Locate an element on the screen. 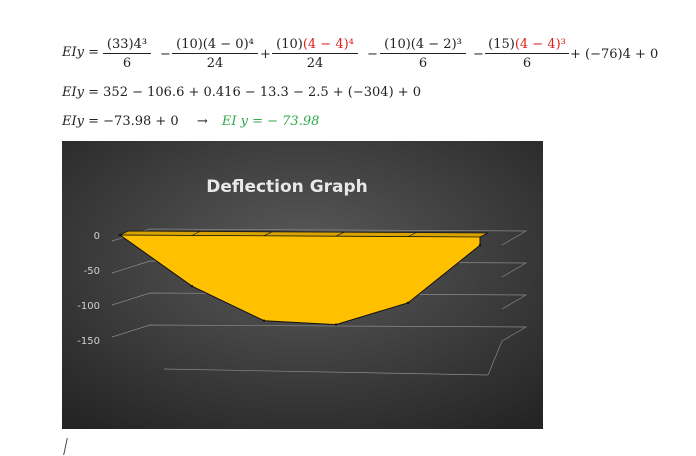  fraction-term-1: (33)4³ 6 is located at coordinates (127, 54).